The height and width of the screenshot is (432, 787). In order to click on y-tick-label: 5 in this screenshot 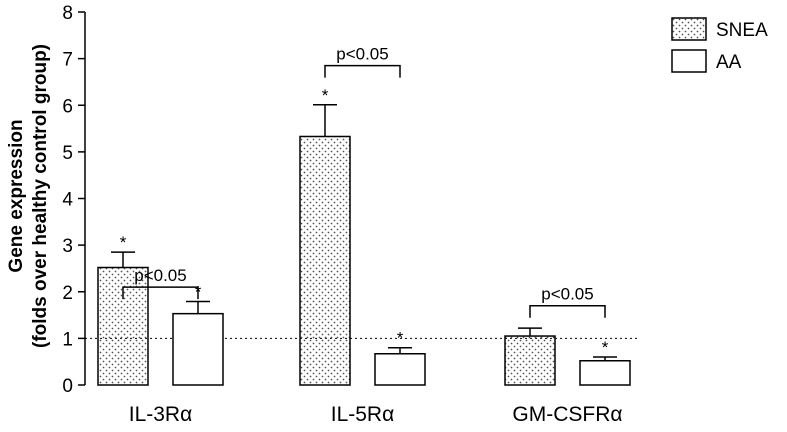, I will do `click(67, 153)`.